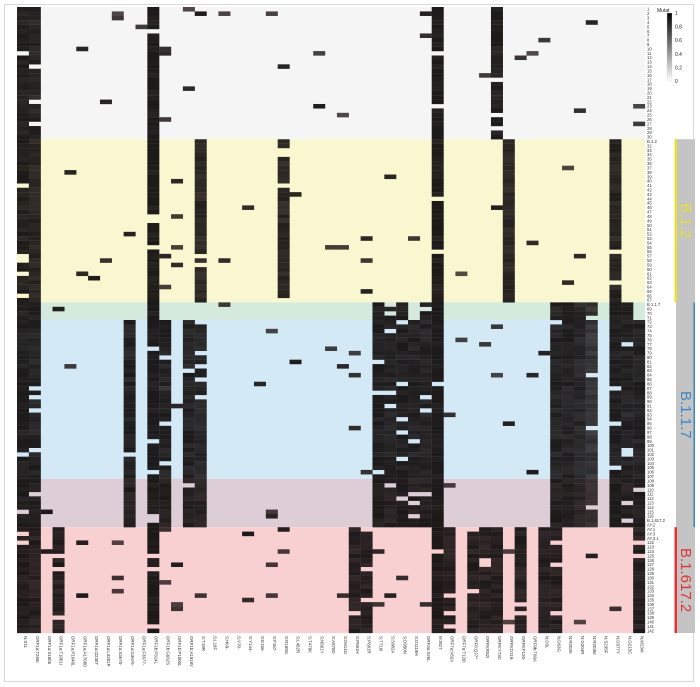 This screenshot has height=687, width=700. What do you see at coordinates (649, 264) in the screenshot?
I see `row-label: 59` at bounding box center [649, 264].